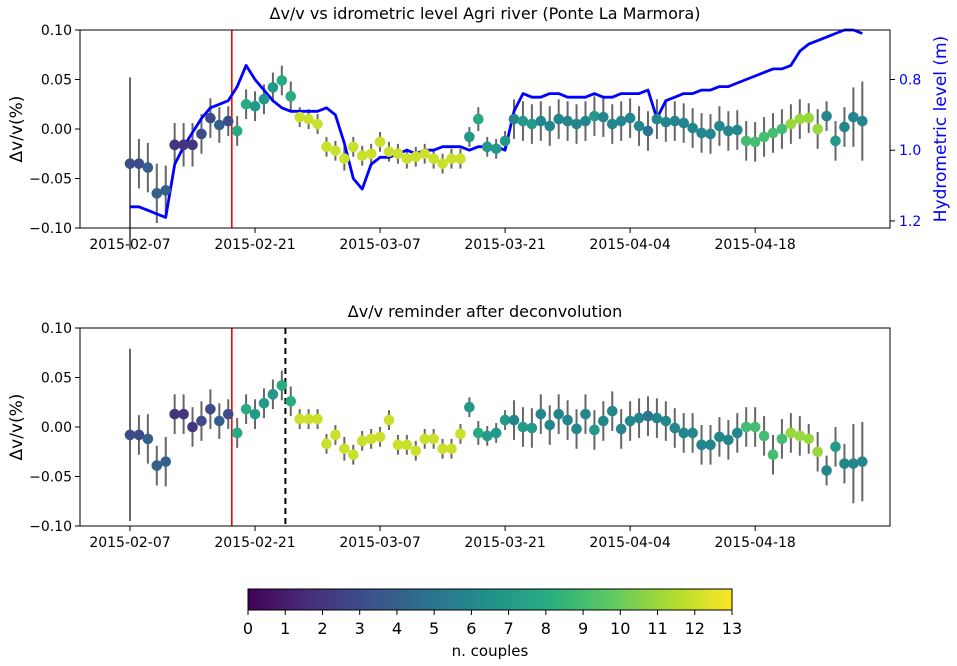 The width and height of the screenshot is (957, 666). What do you see at coordinates (360, 628) in the screenshot?
I see `colorbar-tick-label: 3` at bounding box center [360, 628].